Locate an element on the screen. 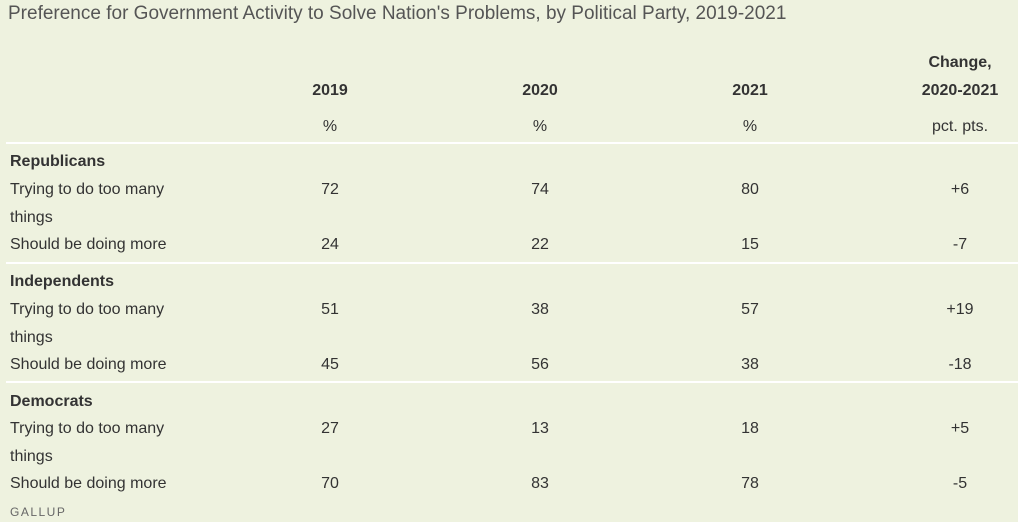  table-cell: 57 is located at coordinates (750, 309).